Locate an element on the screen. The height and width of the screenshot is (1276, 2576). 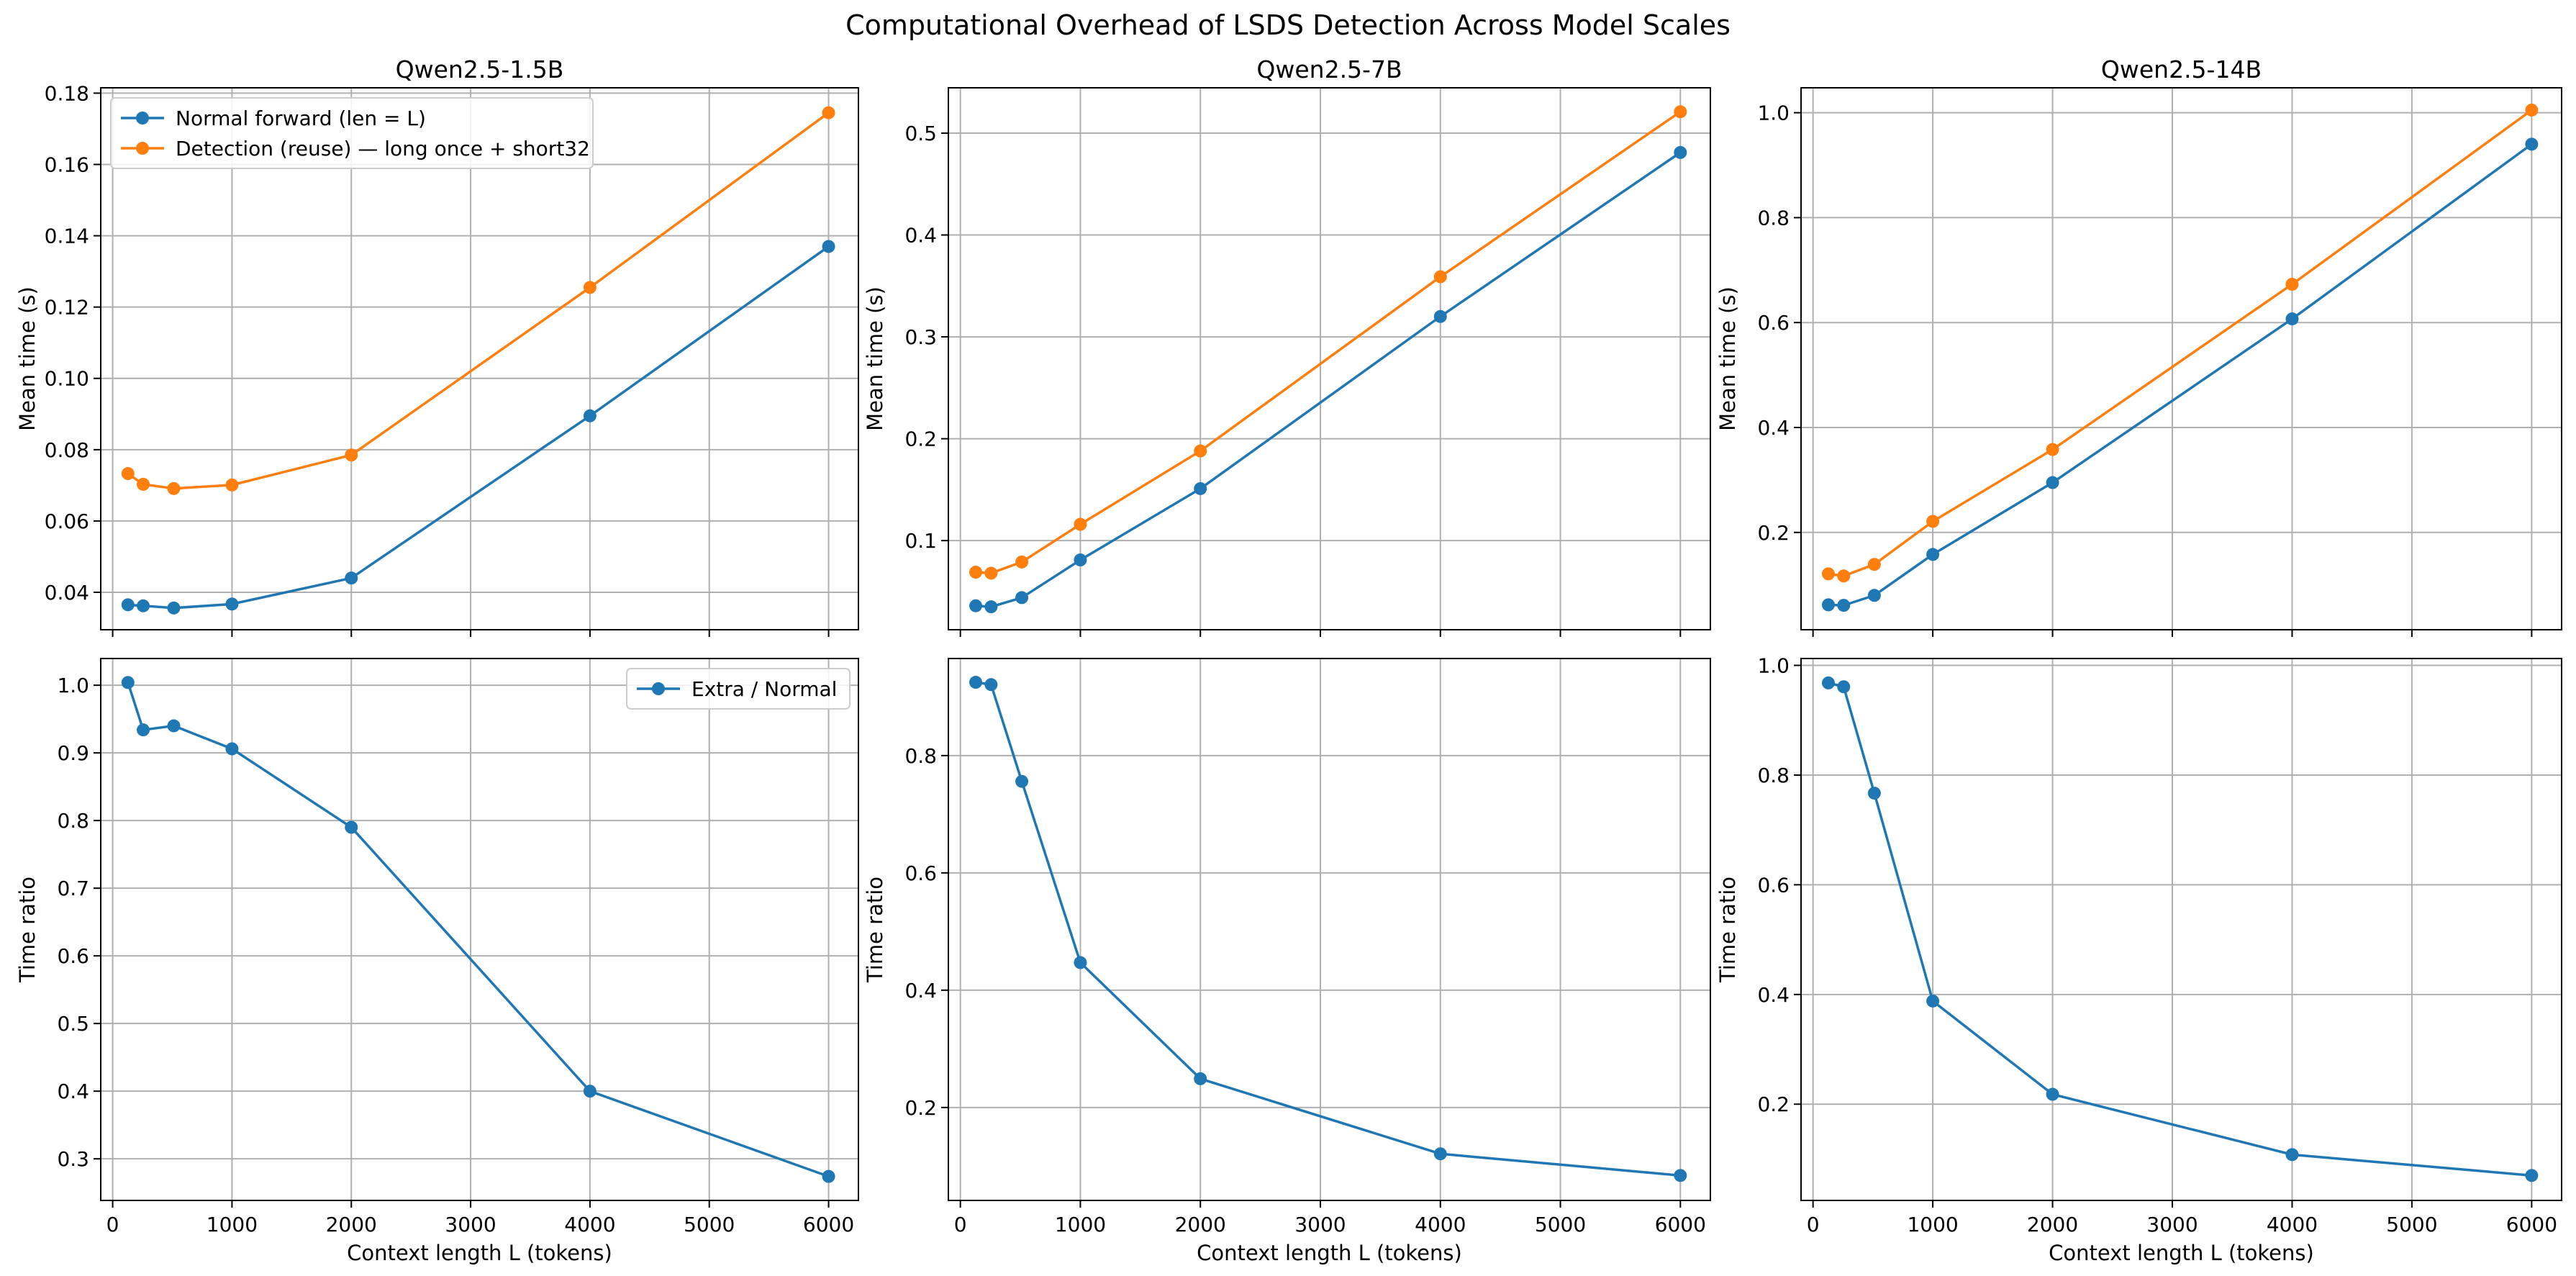
legend-label: Extra / Normal is located at coordinates (764, 689).